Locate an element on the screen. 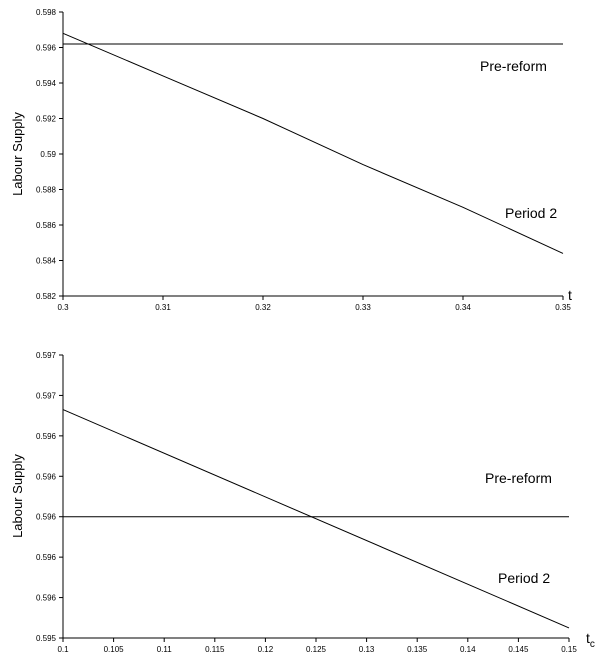 This screenshot has height=659, width=597. chart-1-period-2-label: Period 2 is located at coordinates (531, 213).